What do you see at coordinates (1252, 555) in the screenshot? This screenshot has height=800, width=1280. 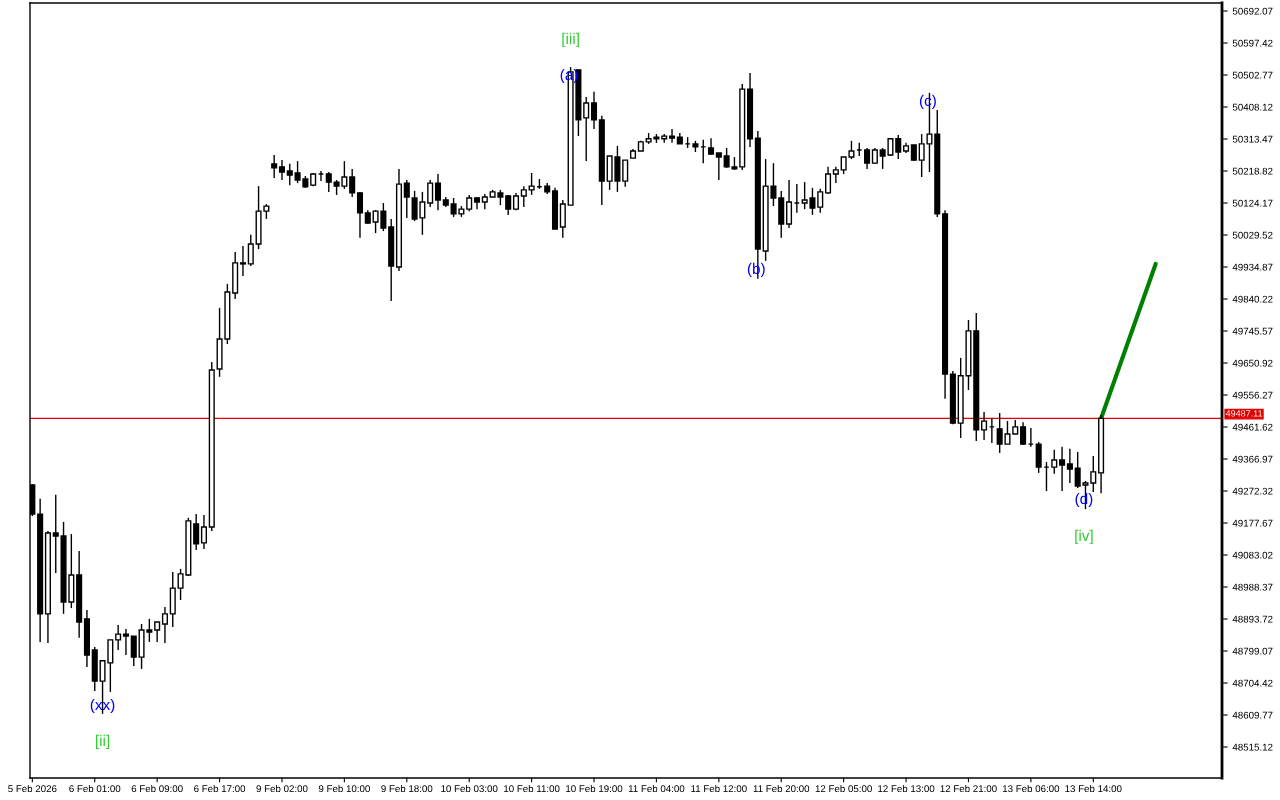 I see `y-tick-label: 49083.02` at bounding box center [1252, 555].